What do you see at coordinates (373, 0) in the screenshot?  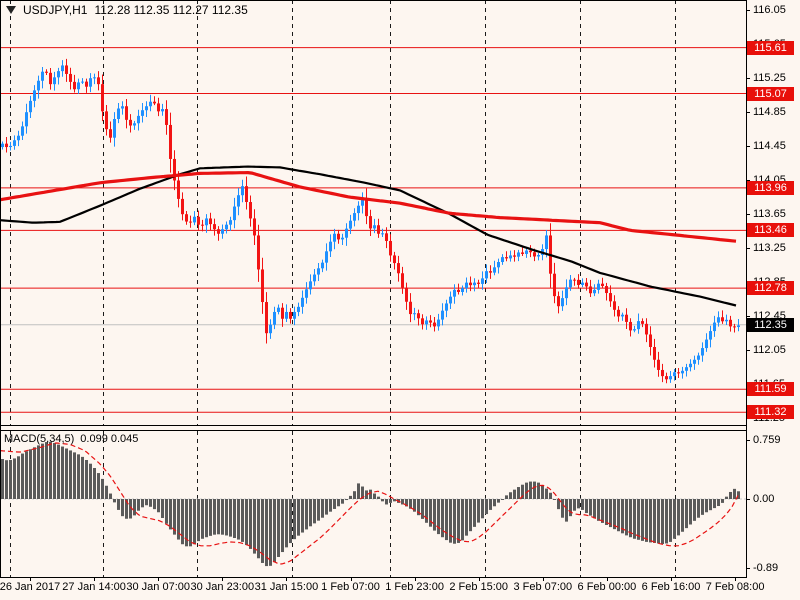 I see `chart-top-border` at bounding box center [373, 0].